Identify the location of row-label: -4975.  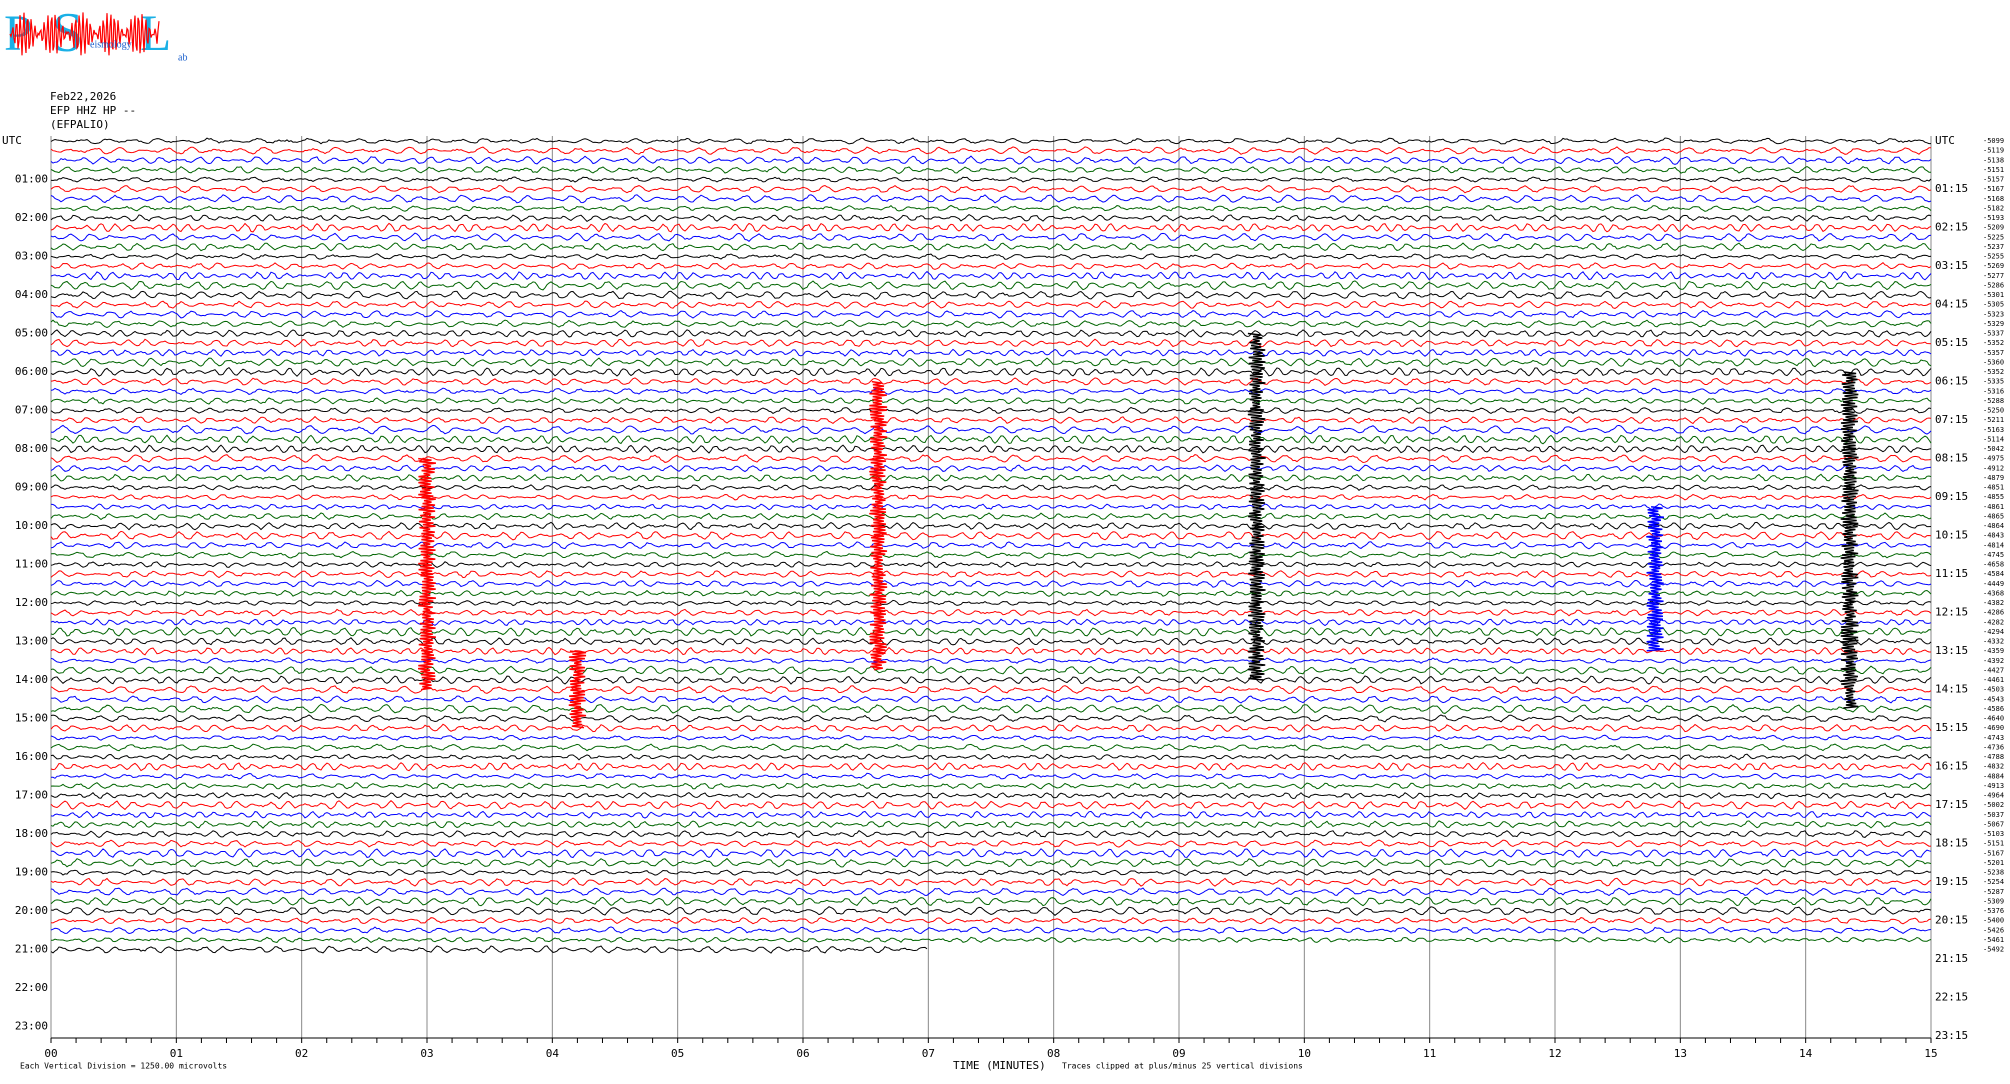
(1993, 459).